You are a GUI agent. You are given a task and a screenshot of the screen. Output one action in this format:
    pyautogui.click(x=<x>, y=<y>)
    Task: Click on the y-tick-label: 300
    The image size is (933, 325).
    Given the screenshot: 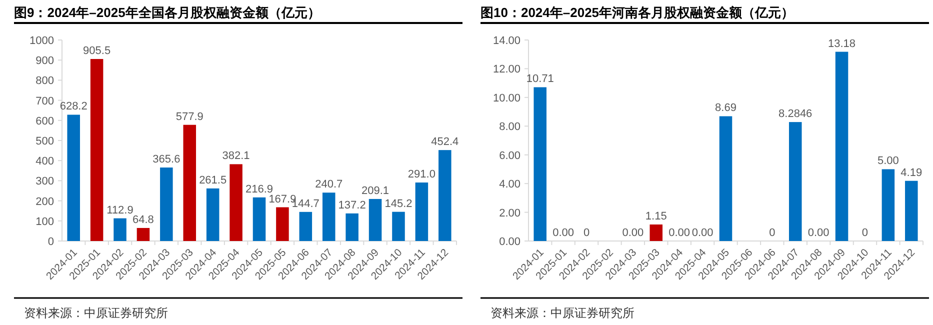 What is the action you would take?
    pyautogui.click(x=45, y=182)
    